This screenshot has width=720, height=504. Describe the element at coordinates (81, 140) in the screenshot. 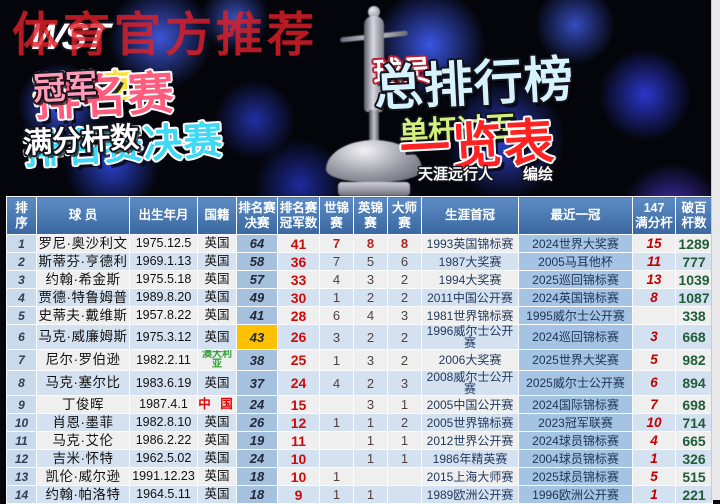

I see `banner-maximums-label: 满分杆数` at that location.